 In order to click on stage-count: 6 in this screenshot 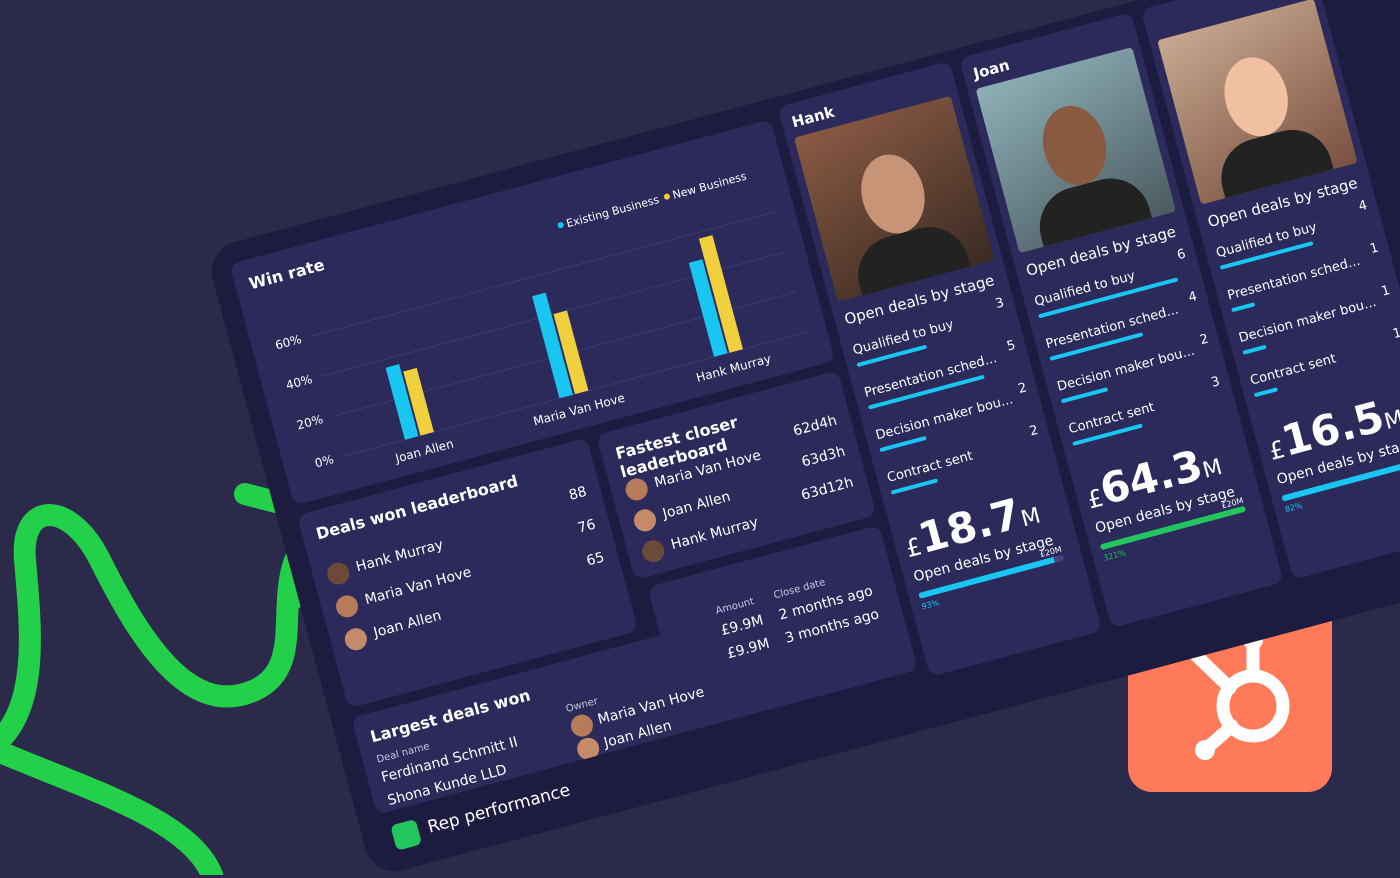, I will do `click(1181, 255)`.